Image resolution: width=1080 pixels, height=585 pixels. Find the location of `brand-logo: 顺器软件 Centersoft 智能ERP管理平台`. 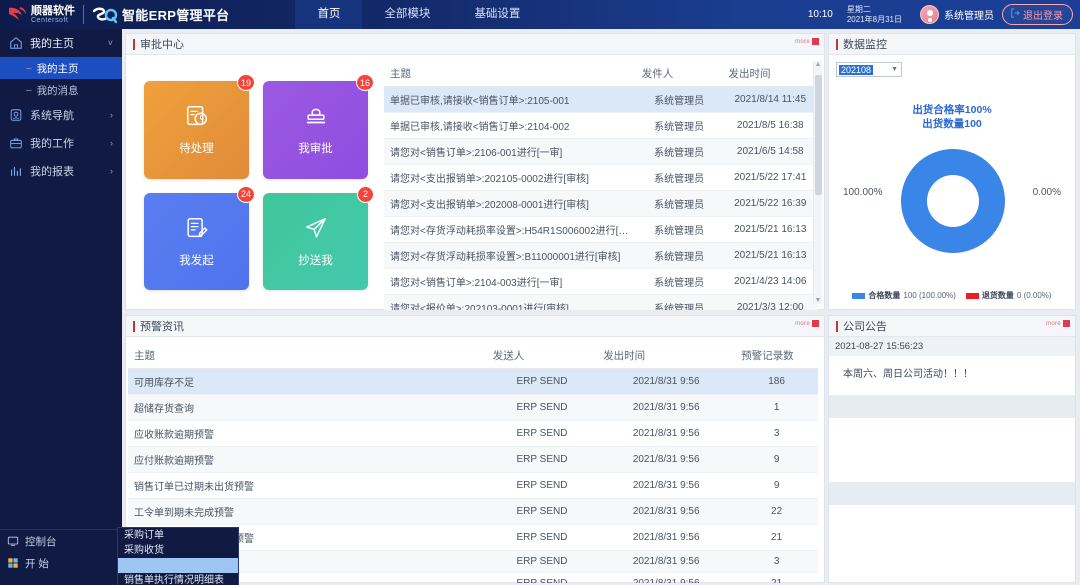

brand-logo: 顺器软件 Centersoft 智能ERP管理平台 is located at coordinates (114, 14).